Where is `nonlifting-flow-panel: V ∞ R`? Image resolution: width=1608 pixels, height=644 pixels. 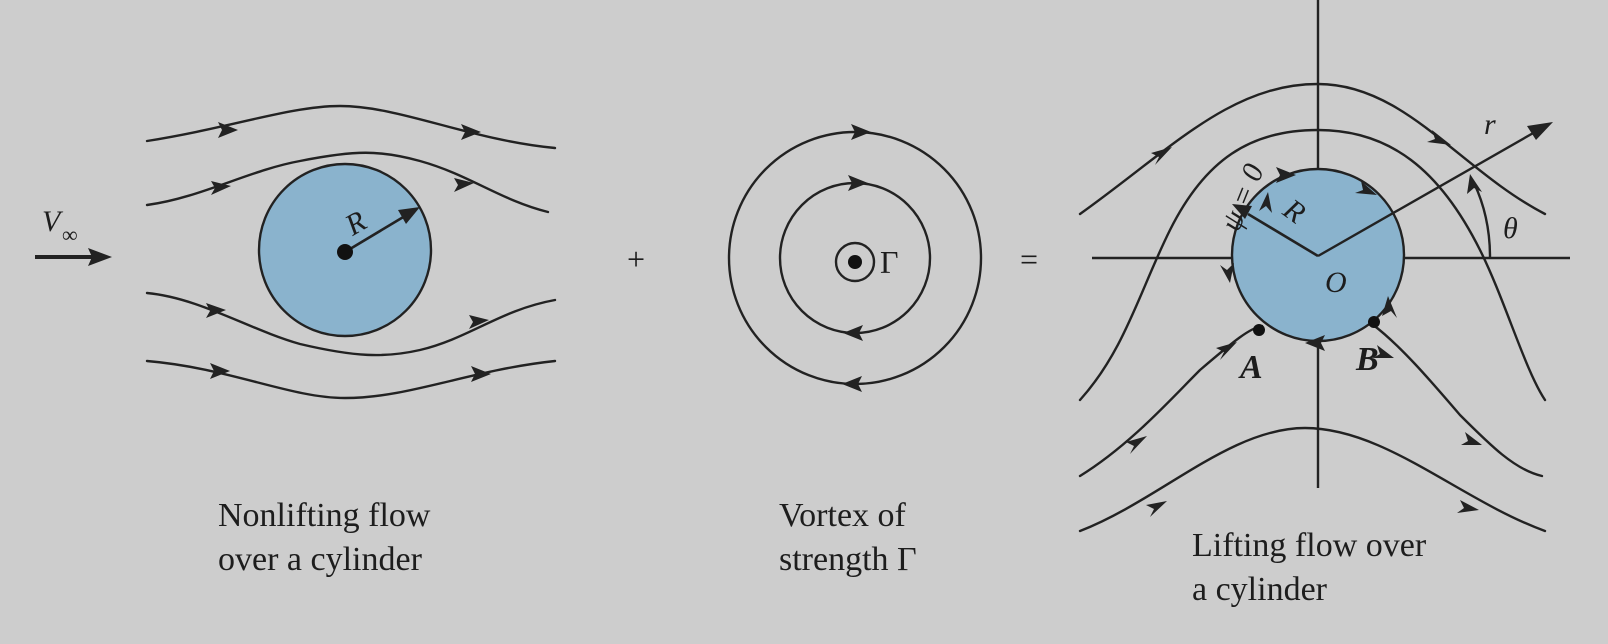 nonlifting-flow-panel: V ∞ R is located at coordinates (295, 252).